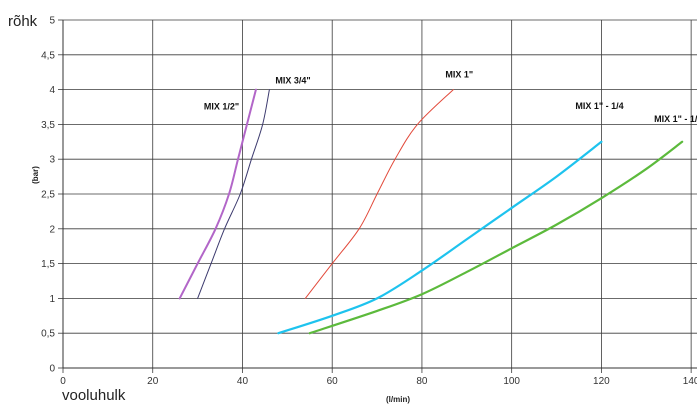  I want to click on y-tick-labels: 0 0,5 1 1,5 2 2,5 3 3,5 4 4,5 5, so click(48, 195).